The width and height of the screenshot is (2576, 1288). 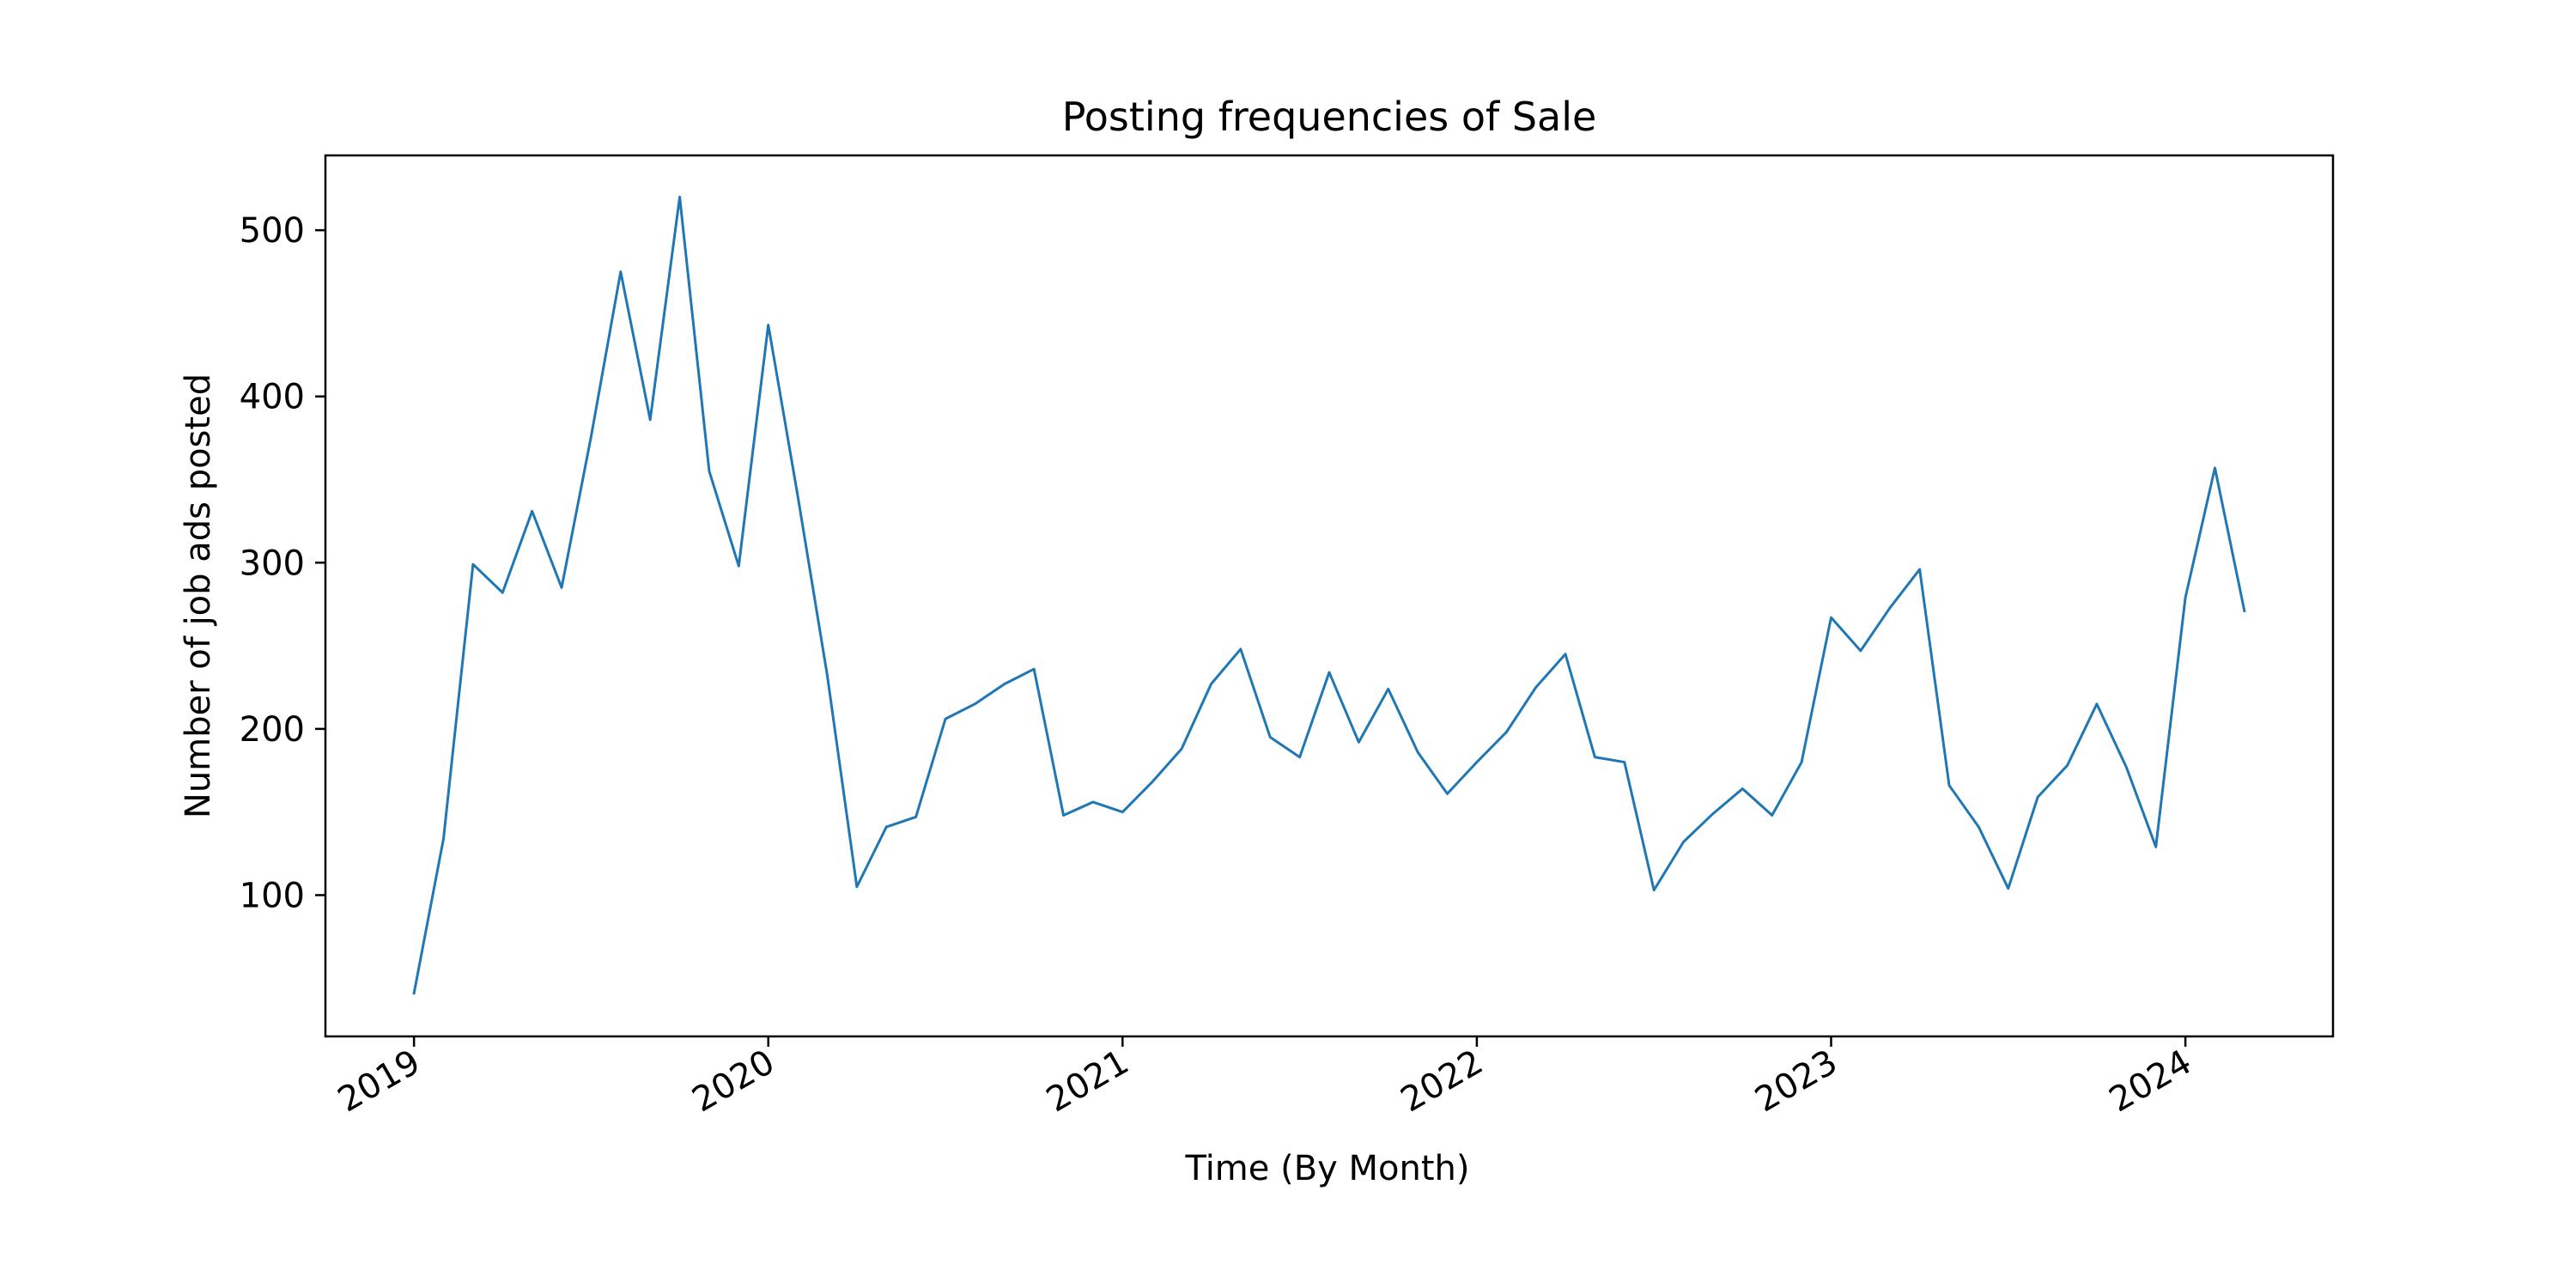 I want to click on y-tick-label: 200, so click(x=272, y=730).